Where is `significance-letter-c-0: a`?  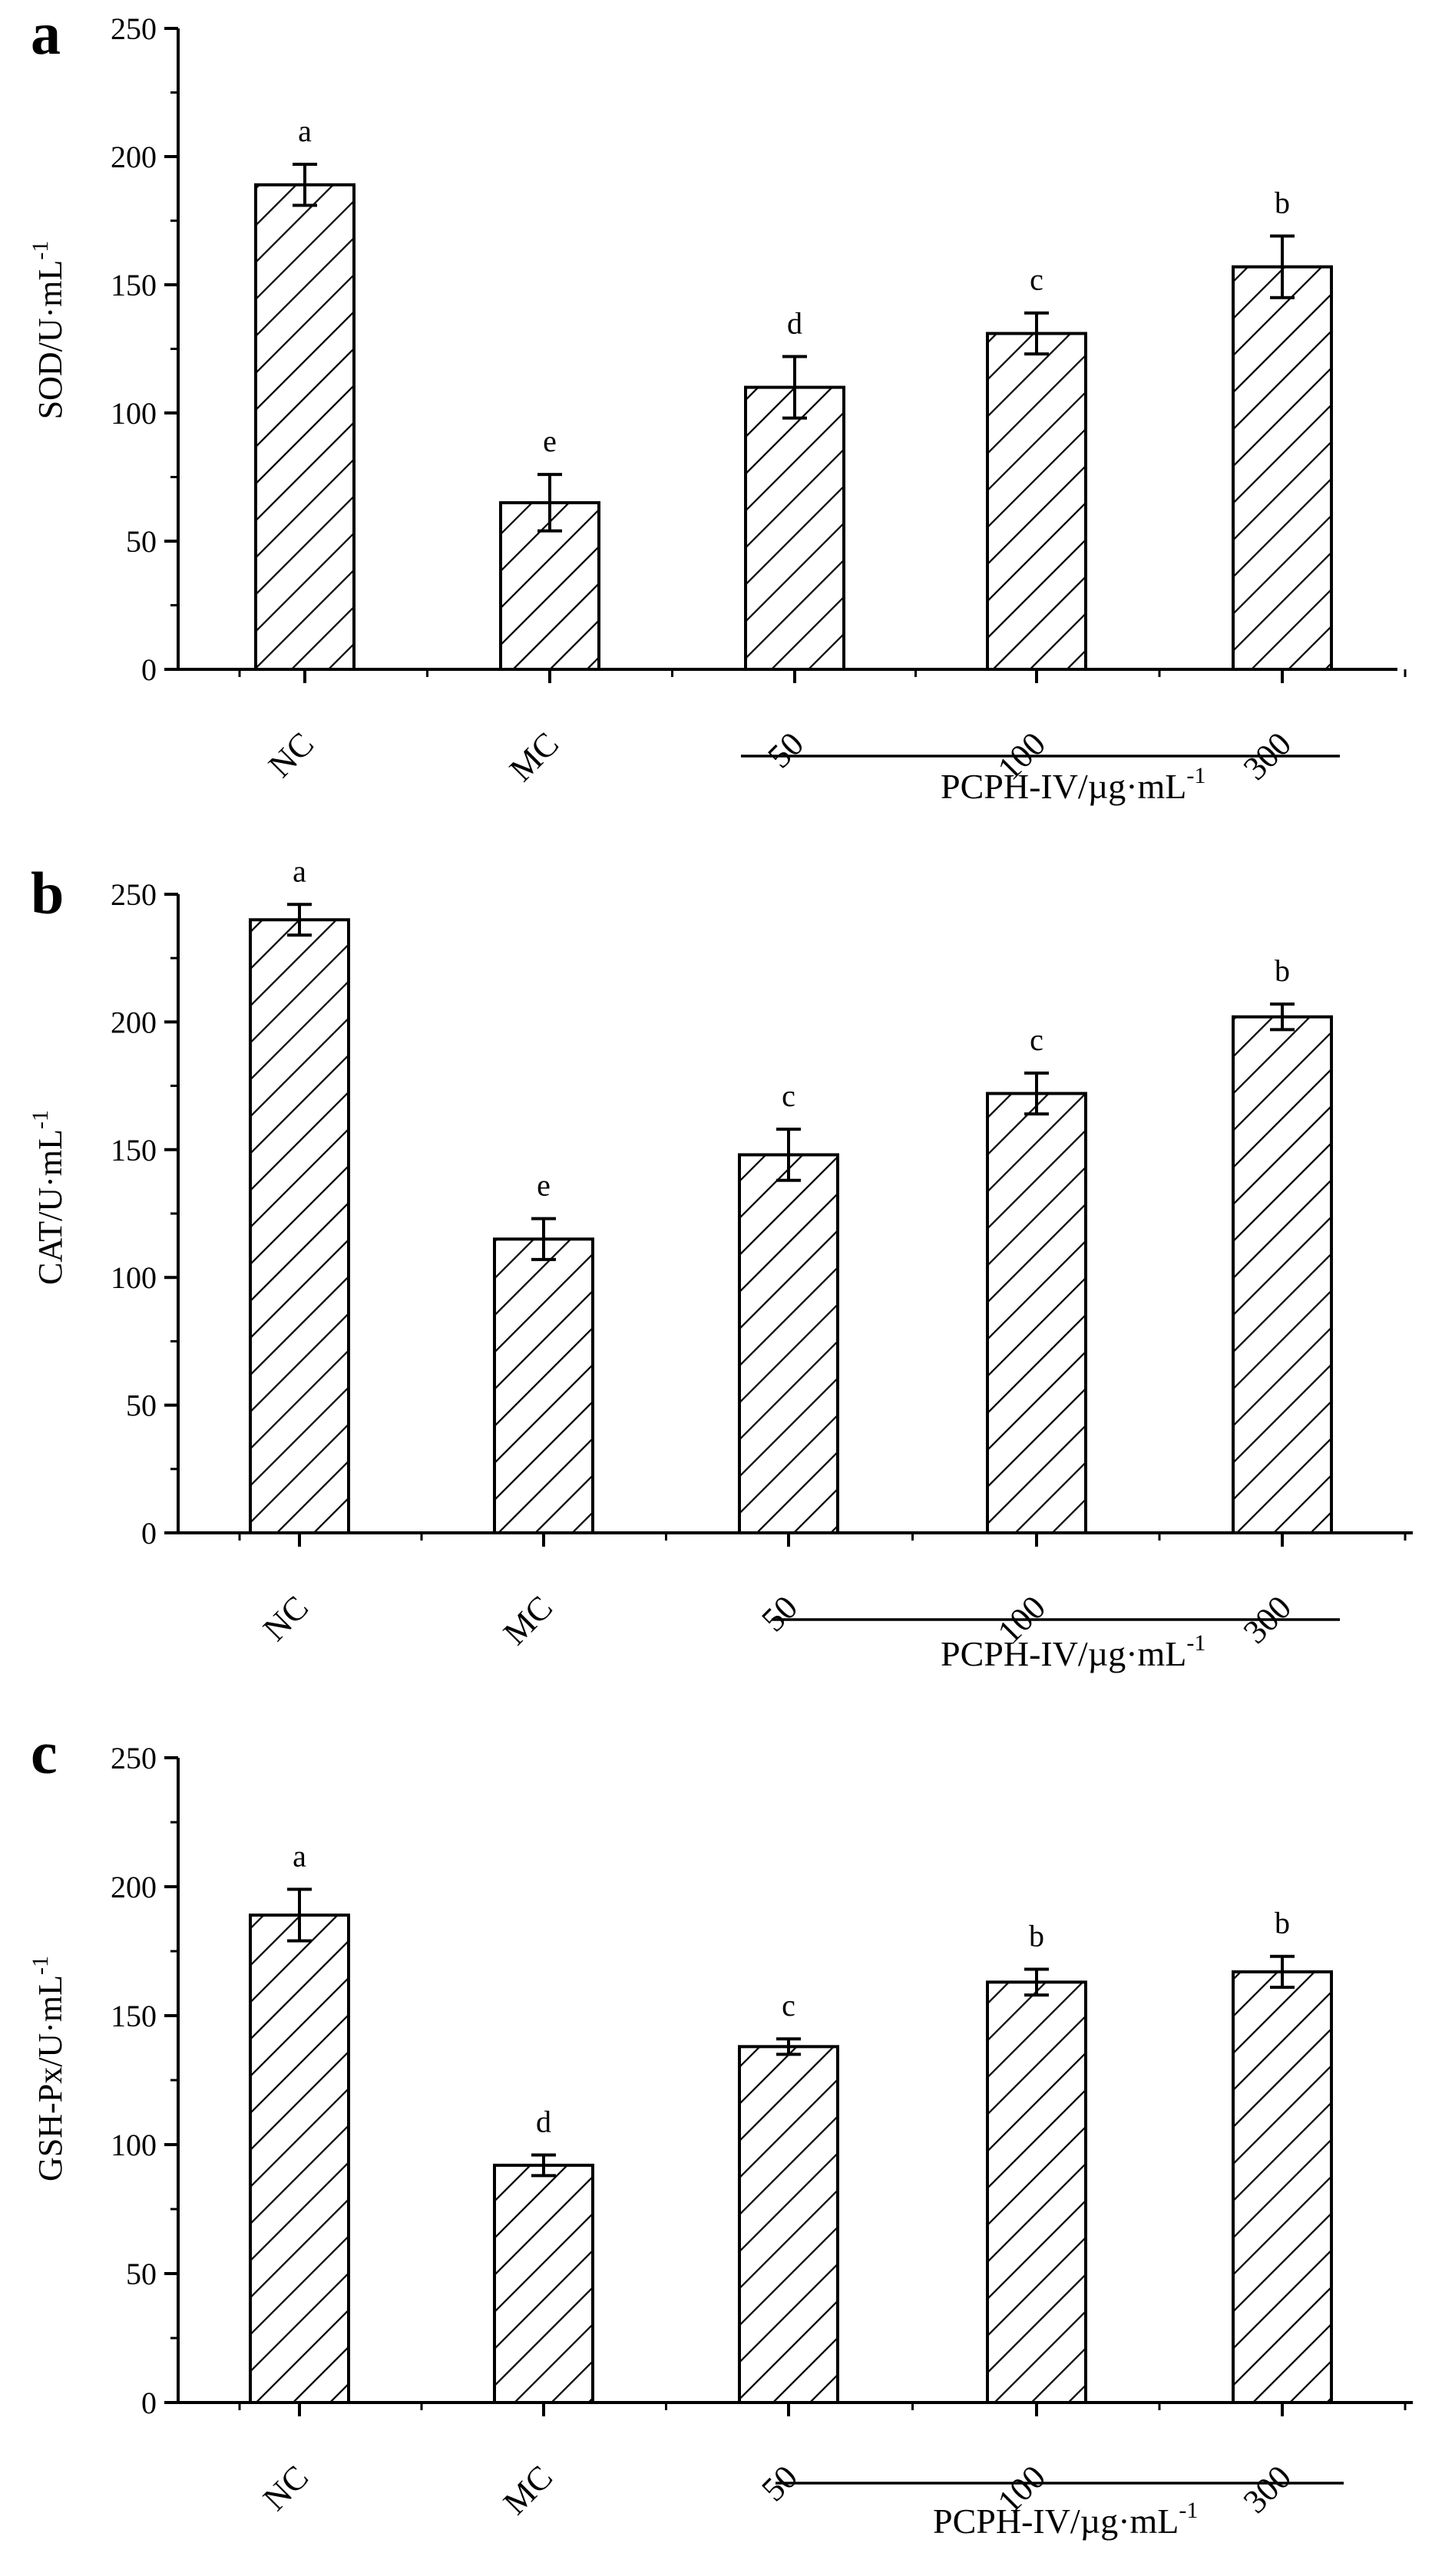 significance-letter-c-0: a is located at coordinates (299, 1855).